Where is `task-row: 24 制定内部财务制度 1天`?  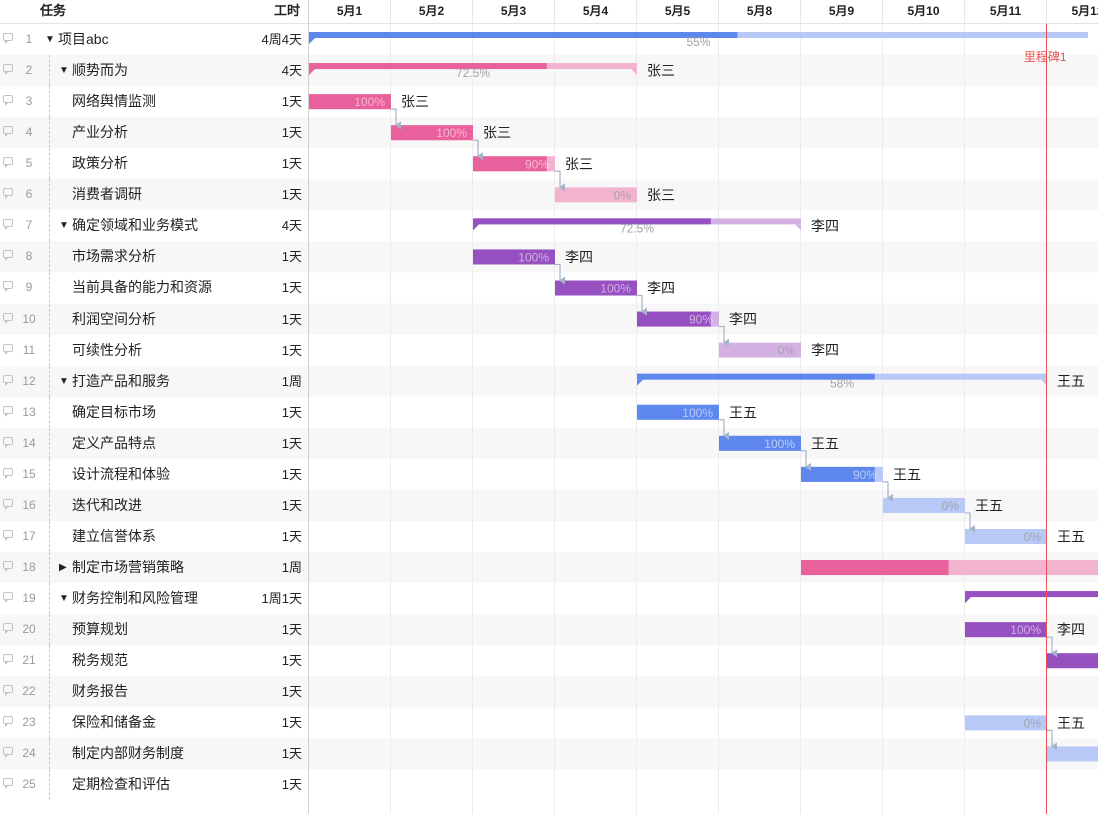
task-row: 24 制定内部财务制度 1天 is located at coordinates (154, 754).